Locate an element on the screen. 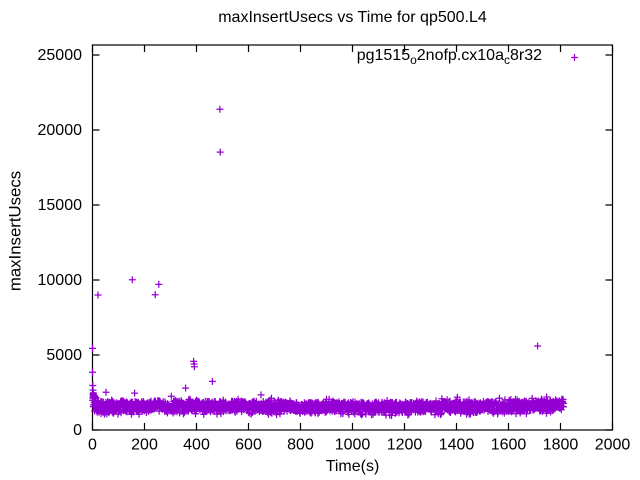 The height and width of the screenshot is (480, 640). svg-text: 600 is located at coordinates (248, 445).